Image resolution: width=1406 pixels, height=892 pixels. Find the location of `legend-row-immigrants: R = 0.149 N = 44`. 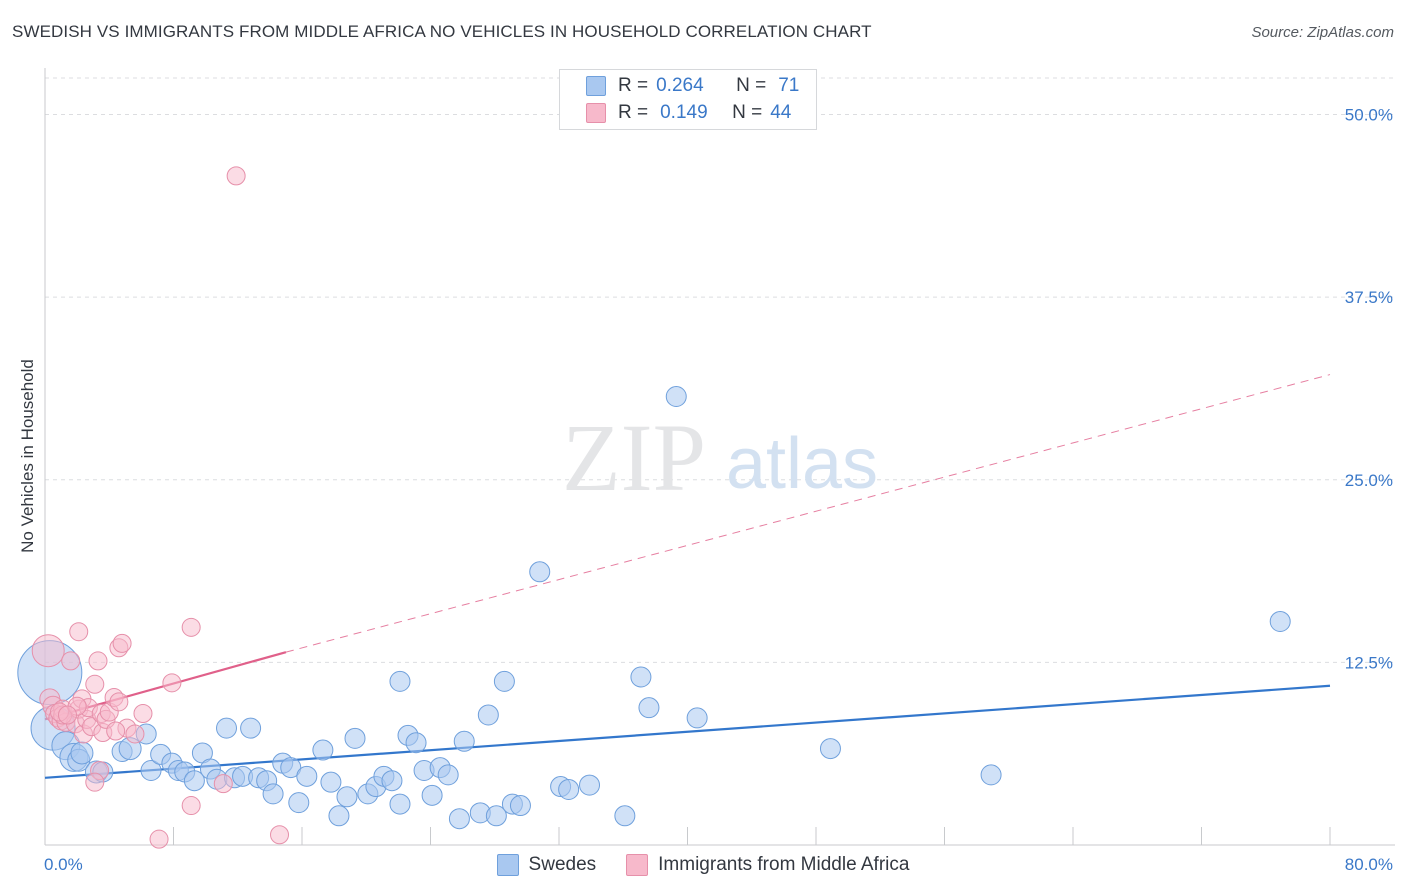

legend-row-immigrants: R = 0.149 N = 44 is located at coordinates (688, 113).